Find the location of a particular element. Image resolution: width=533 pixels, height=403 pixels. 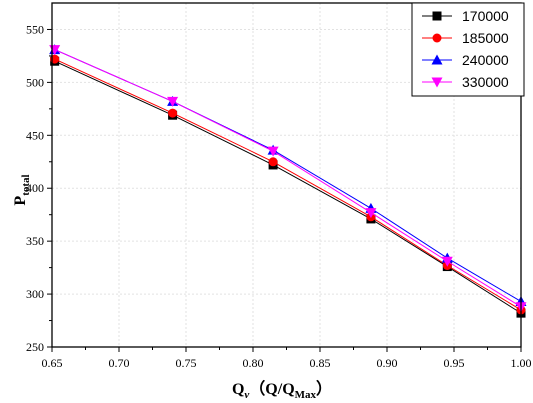

x-tick-label: 0.70 is located at coordinates (119, 363).